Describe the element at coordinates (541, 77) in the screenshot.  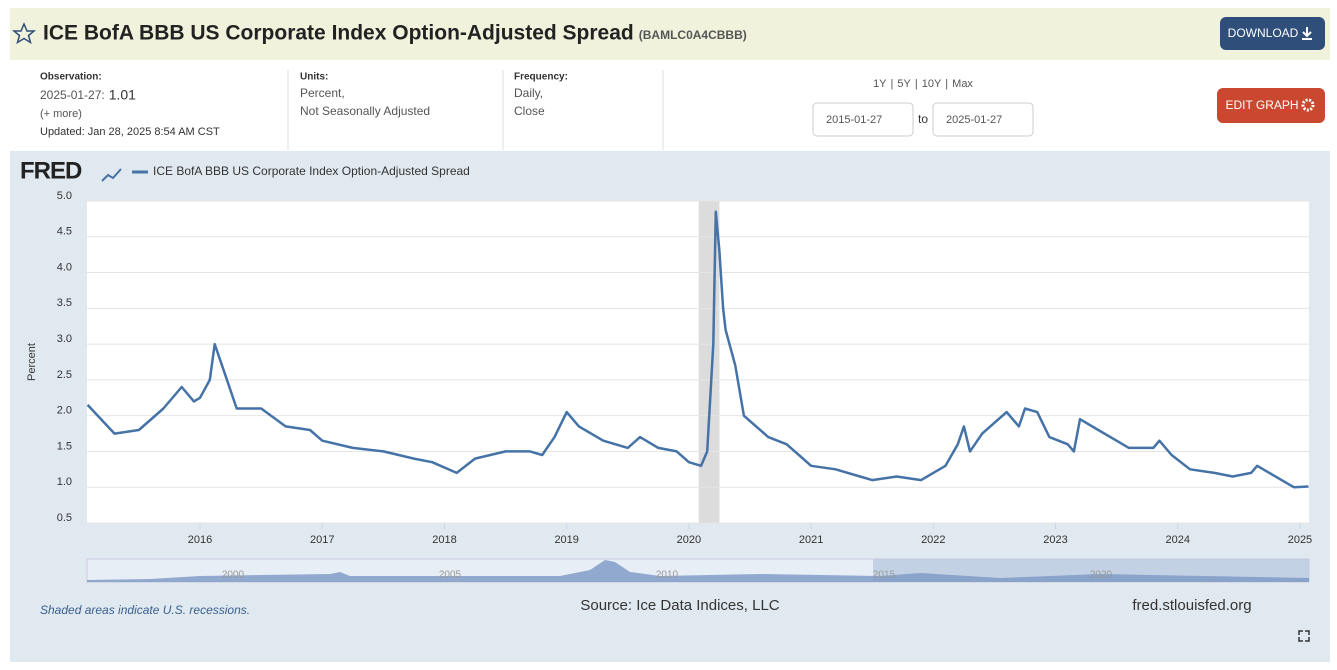
I see `freq-label: Frequency:` at that location.